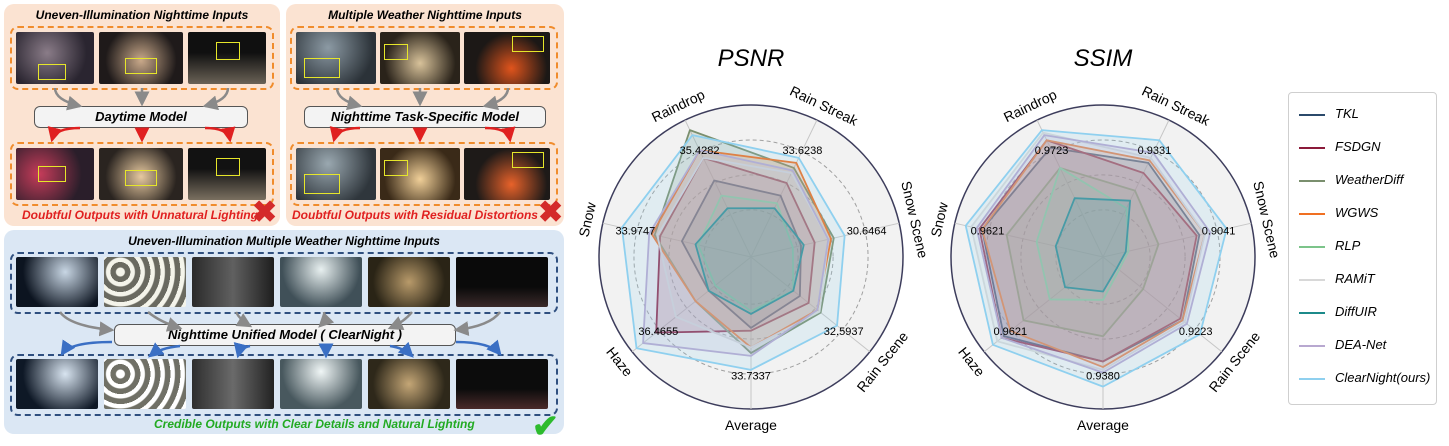 The image size is (1449, 446). I want to click on max-value-label: 35.4282, so click(700, 151).